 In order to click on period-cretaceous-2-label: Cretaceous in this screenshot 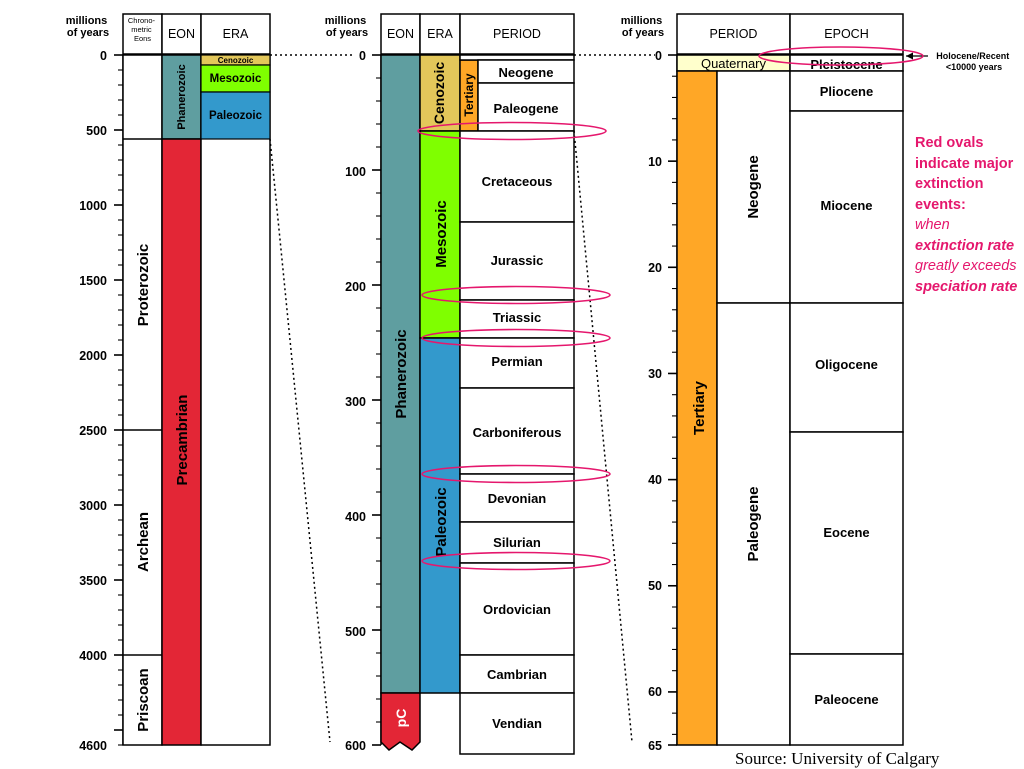, I will do `click(517, 181)`.